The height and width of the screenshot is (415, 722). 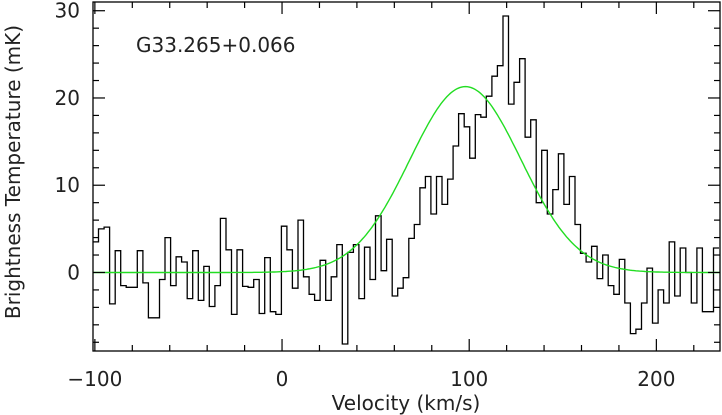 I want to click on x-tick-label: −100, so click(x=94, y=379).